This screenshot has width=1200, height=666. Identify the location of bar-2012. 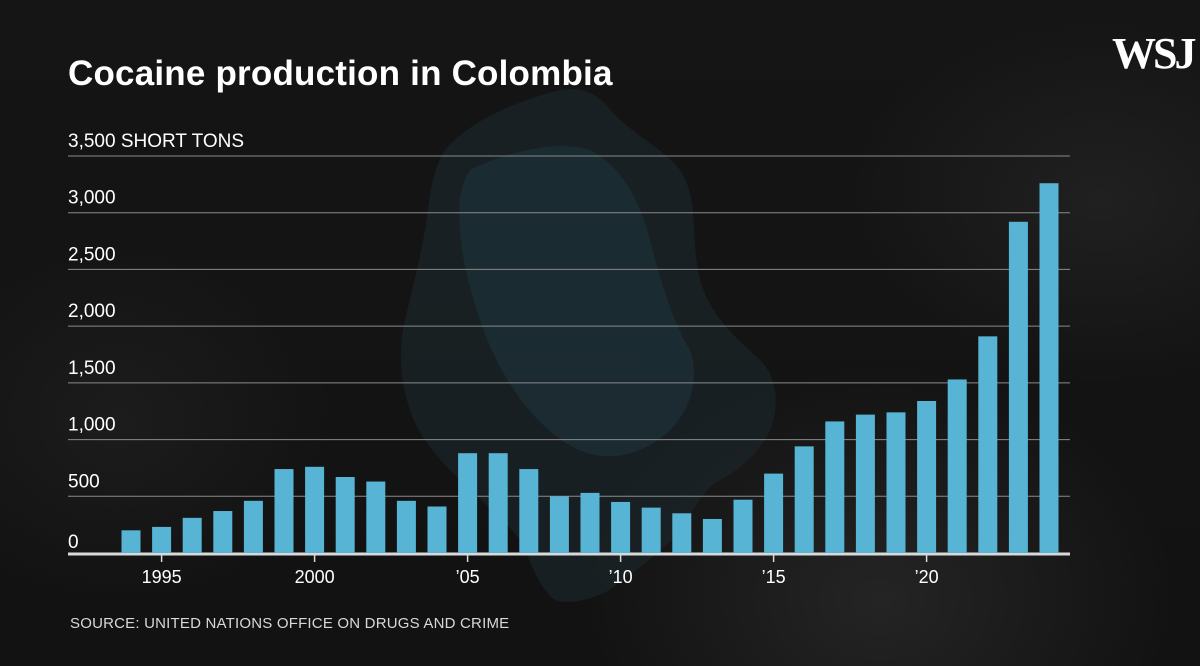
(682, 533).